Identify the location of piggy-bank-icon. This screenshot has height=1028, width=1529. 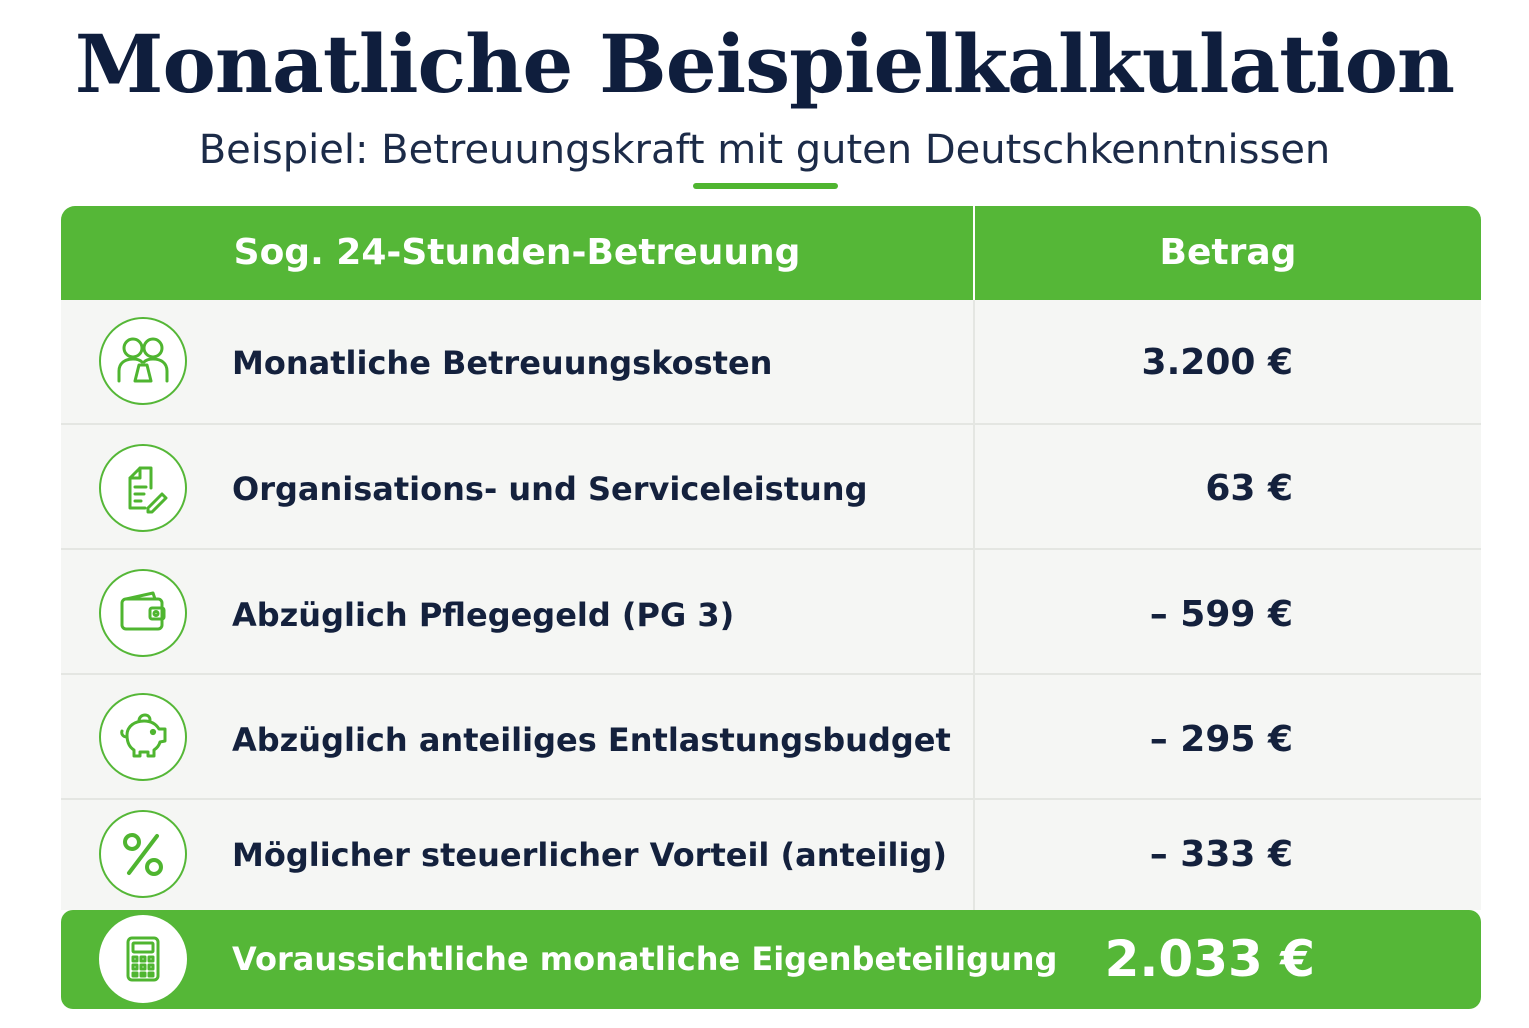
(143, 737).